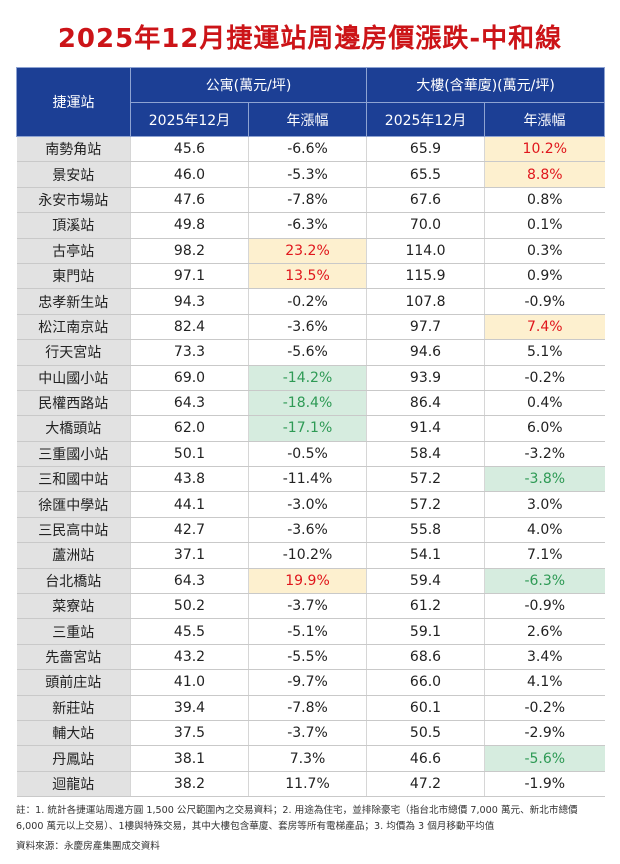 The width and height of the screenshot is (620, 864). Describe the element at coordinates (545, 119) in the screenshot. I see `header-bld-change: 年漲幅` at that location.